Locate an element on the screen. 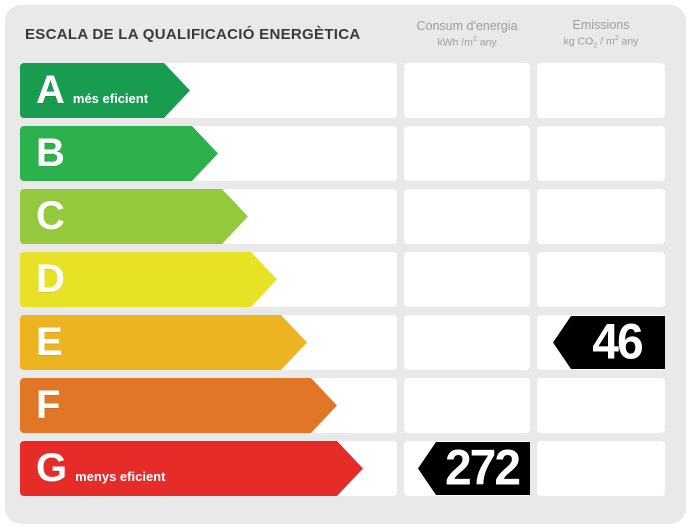 The image size is (691, 529). column-header-consum: Consum d'energia kWh /m2 any is located at coordinates (467, 34).